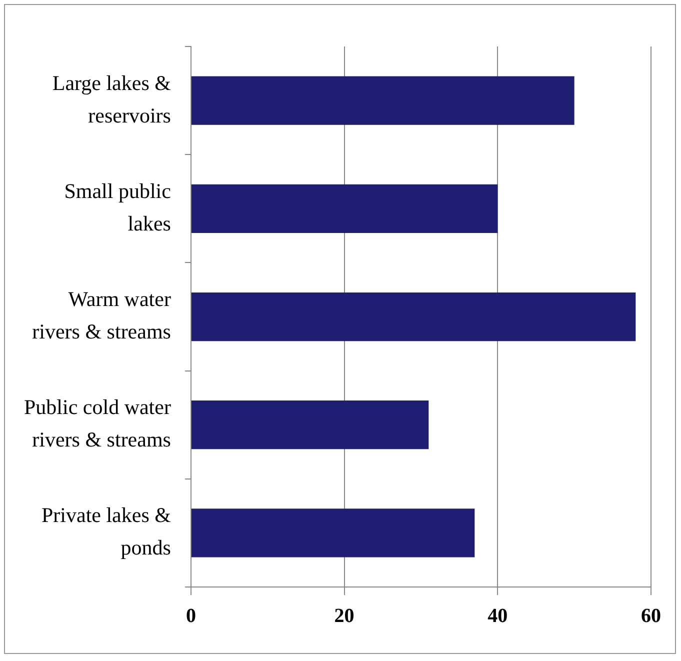 This screenshot has width=681, height=661. Describe the element at coordinates (117, 207) in the screenshot. I see `y-tick-label: Small public lakes` at that location.